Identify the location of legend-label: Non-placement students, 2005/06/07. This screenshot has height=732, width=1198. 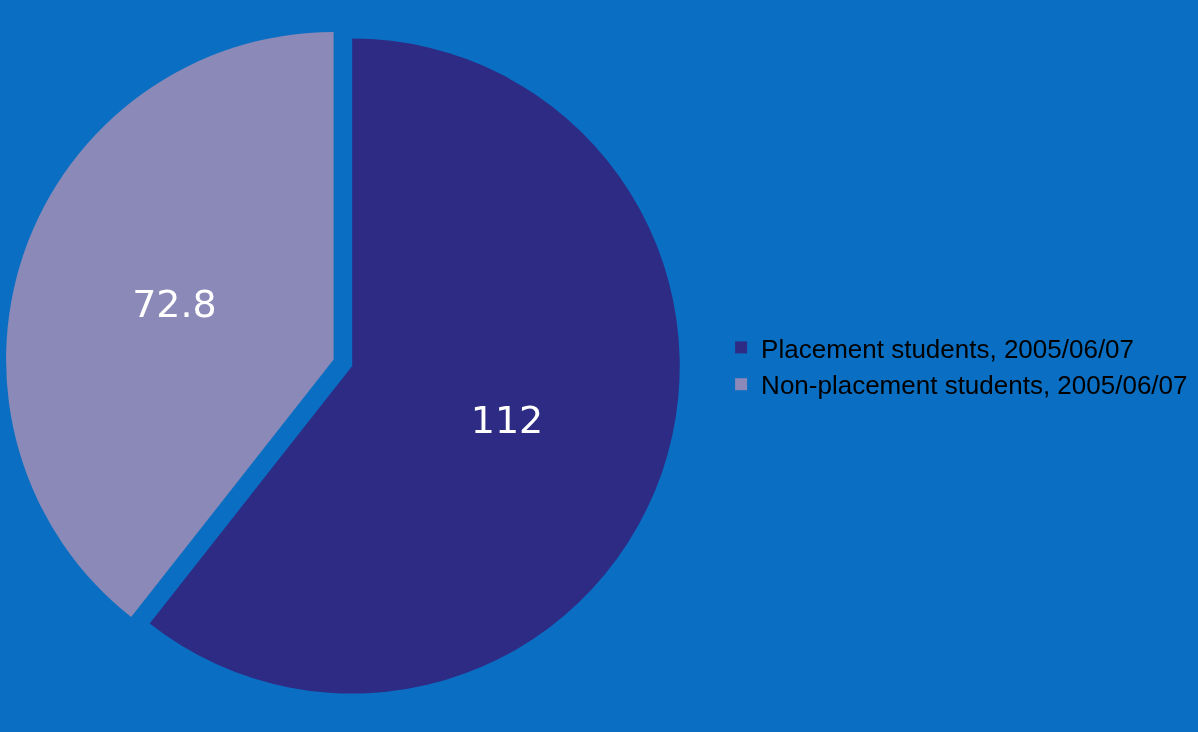
(974, 385).